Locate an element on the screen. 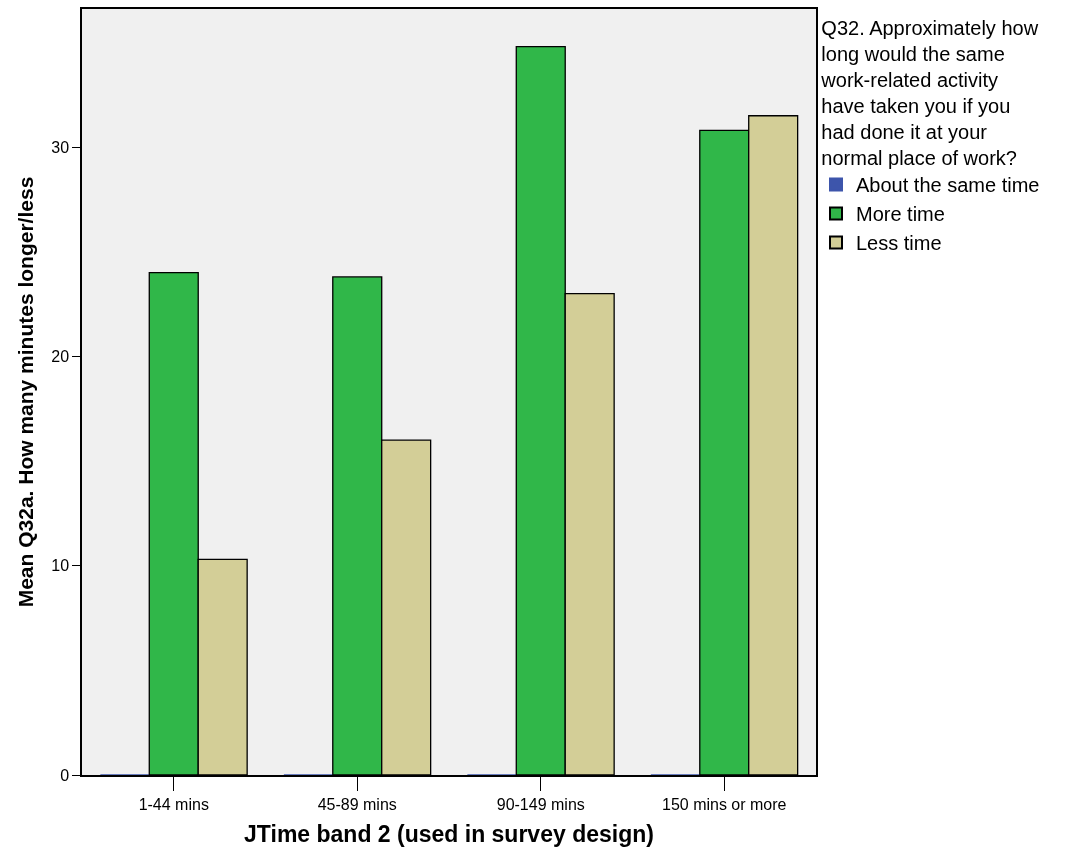 Image resolution: width=1082 pixels, height=857 pixels. y-tick-label: 20 is located at coordinates (60, 357).